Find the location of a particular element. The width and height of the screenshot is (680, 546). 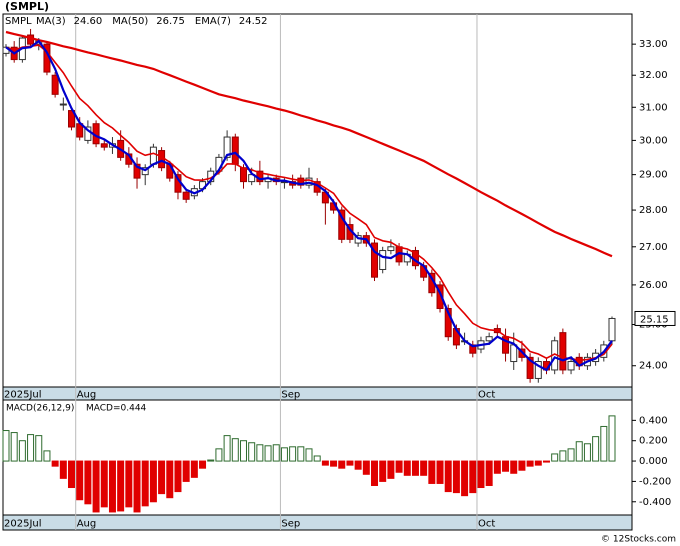

last-price-box is located at coordinates (655, 318).